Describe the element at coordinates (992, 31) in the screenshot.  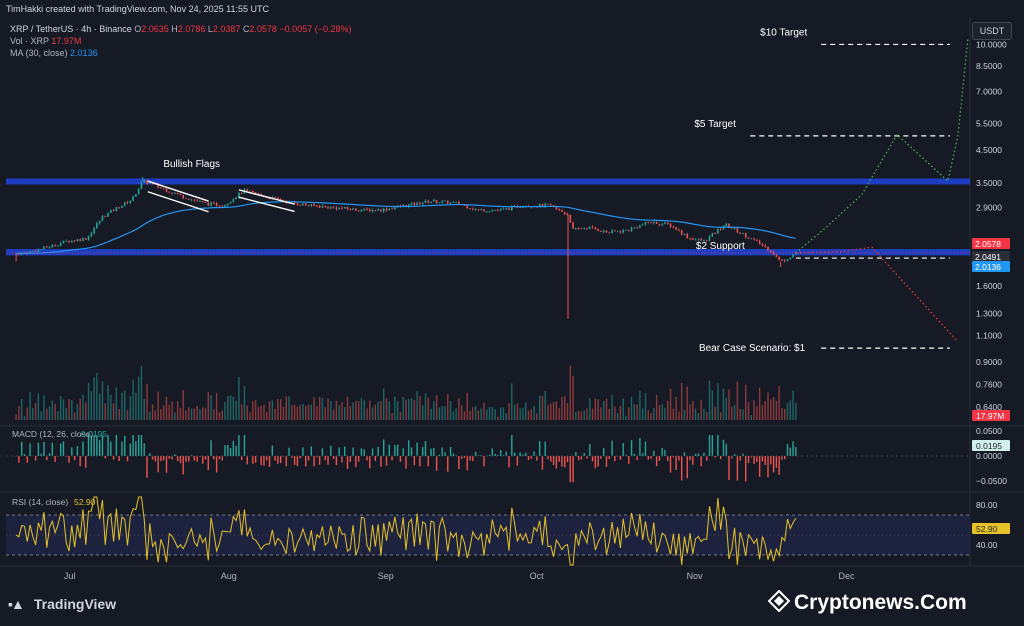
I see `currency-button: USDT` at that location.